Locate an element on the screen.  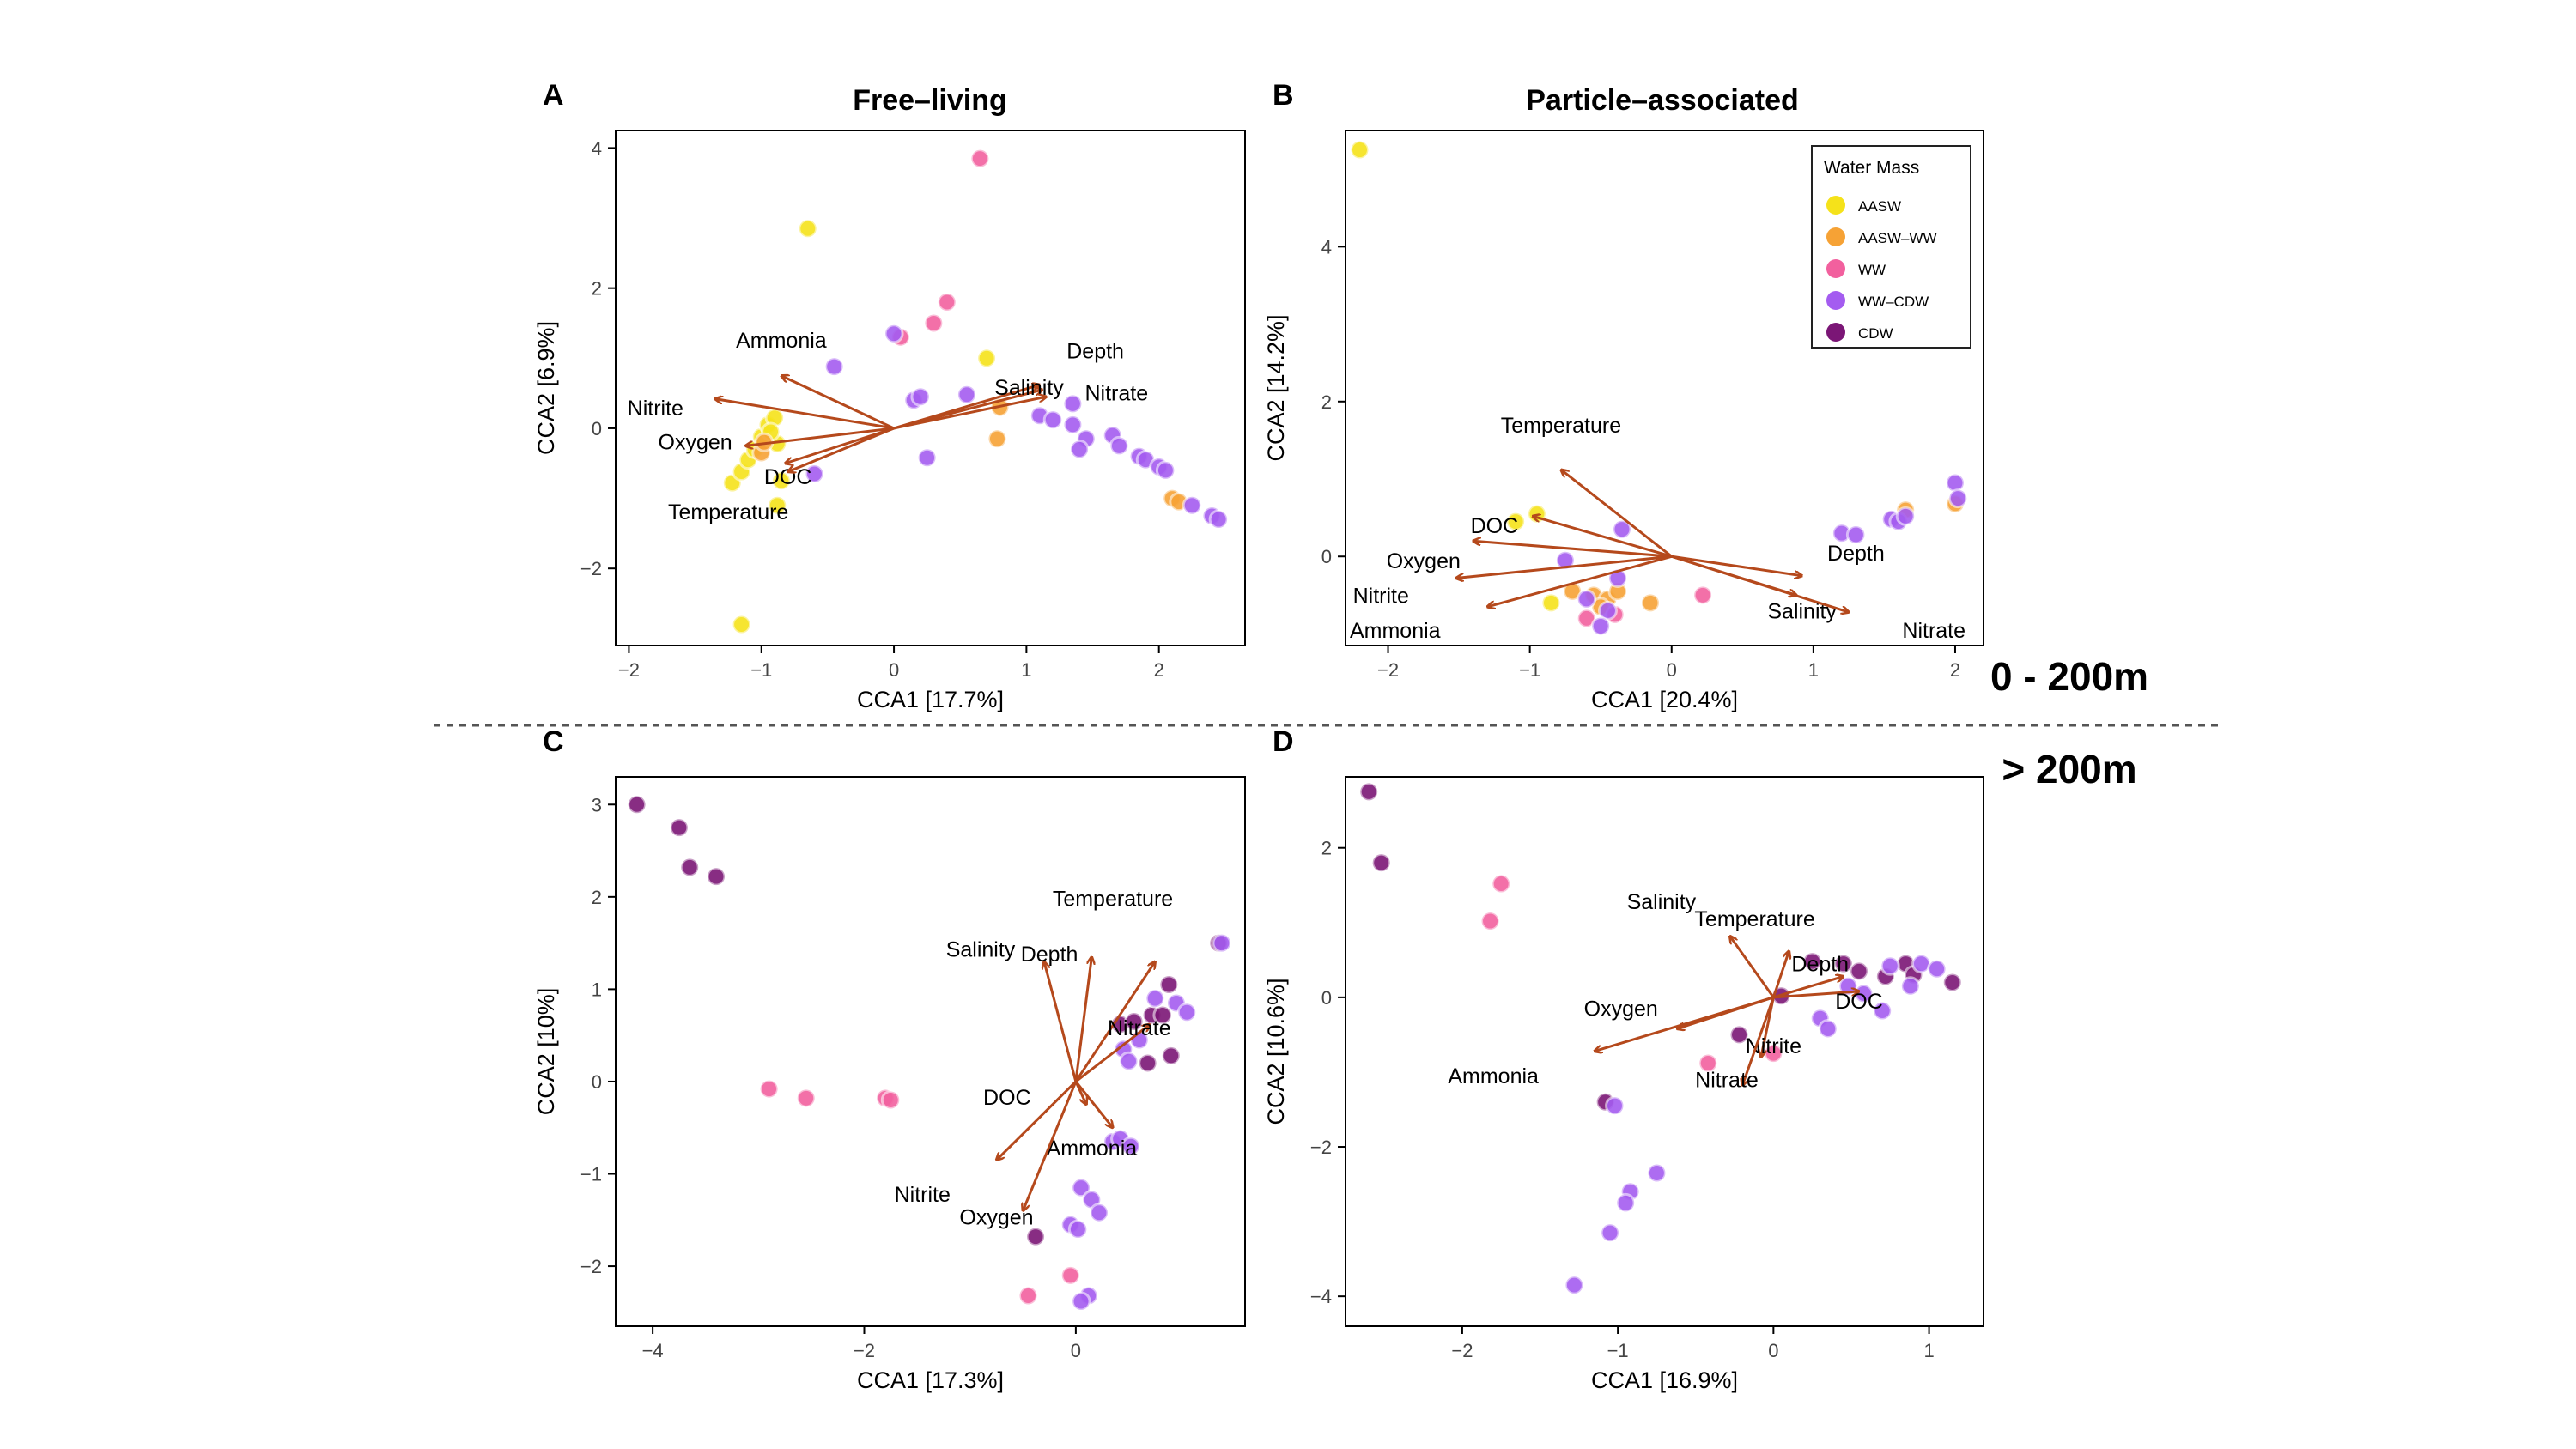
x-axis-label: CCA1 [17.7%] is located at coordinates (930, 699).